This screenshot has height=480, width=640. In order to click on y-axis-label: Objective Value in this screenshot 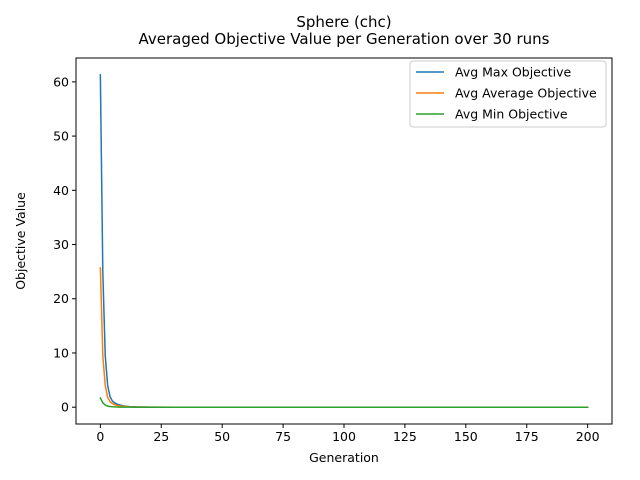, I will do `click(20, 241)`.